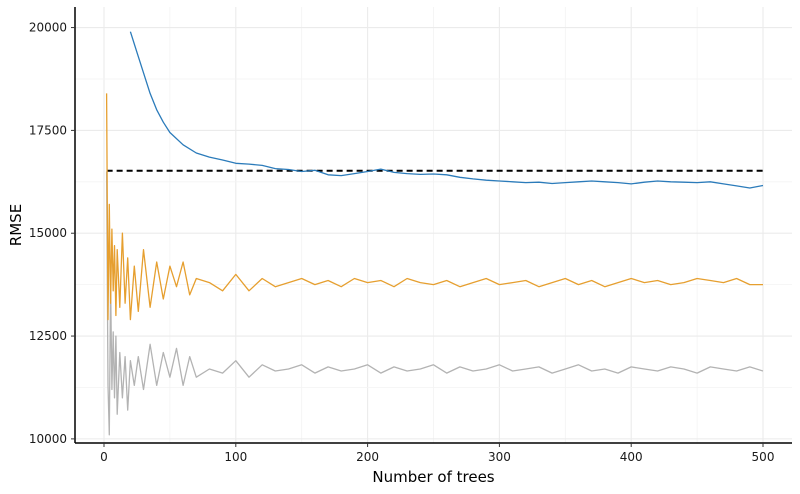  What do you see at coordinates (763, 457) in the screenshot?
I see `x-tick-label: 500` at bounding box center [763, 457].